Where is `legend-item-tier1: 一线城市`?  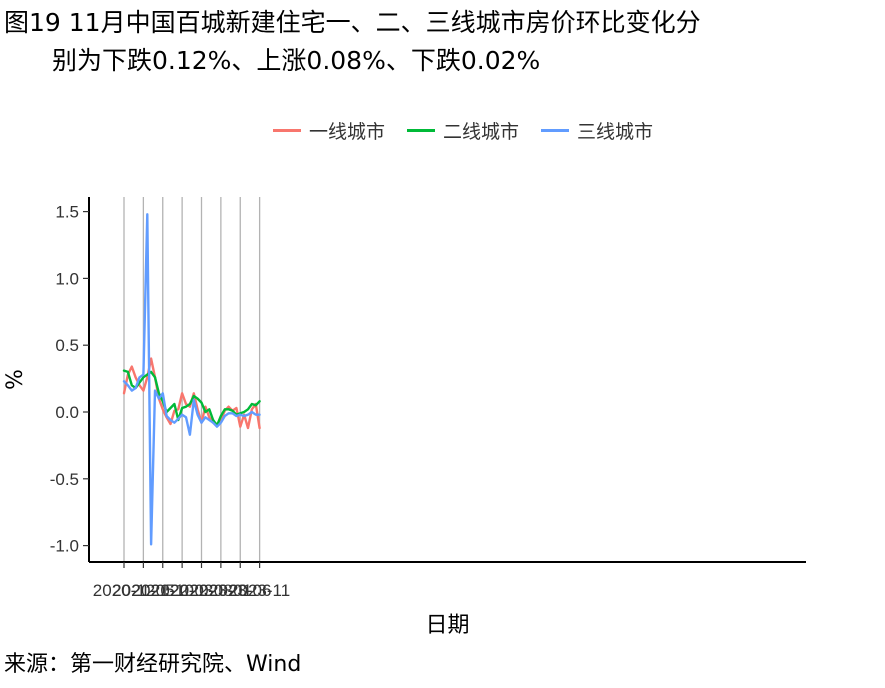 legend-item-tier1: 一线城市 is located at coordinates (329, 130).